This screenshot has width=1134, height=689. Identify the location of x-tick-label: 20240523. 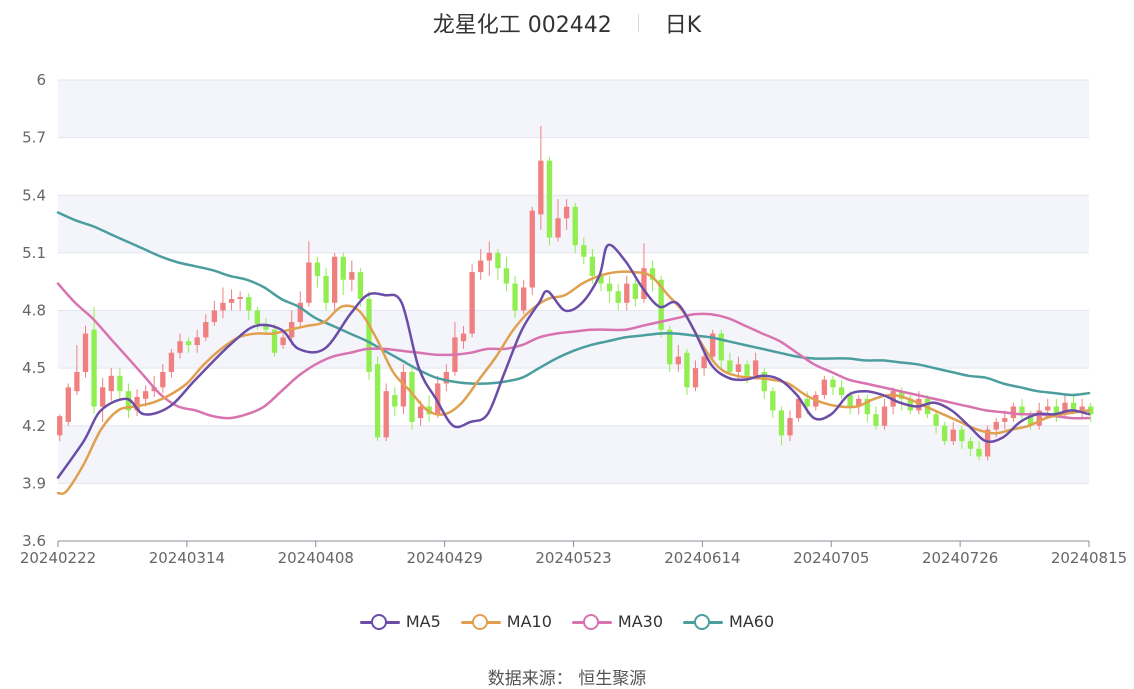
(573, 558).